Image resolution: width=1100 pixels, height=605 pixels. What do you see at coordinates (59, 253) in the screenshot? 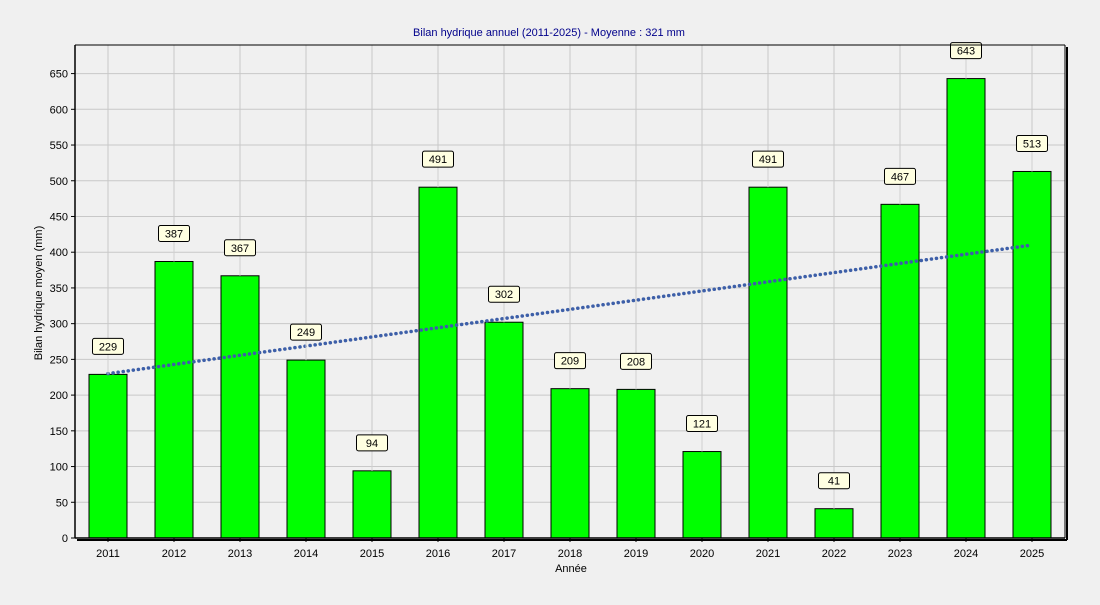
I see `y-tick-label: 400` at bounding box center [59, 253].